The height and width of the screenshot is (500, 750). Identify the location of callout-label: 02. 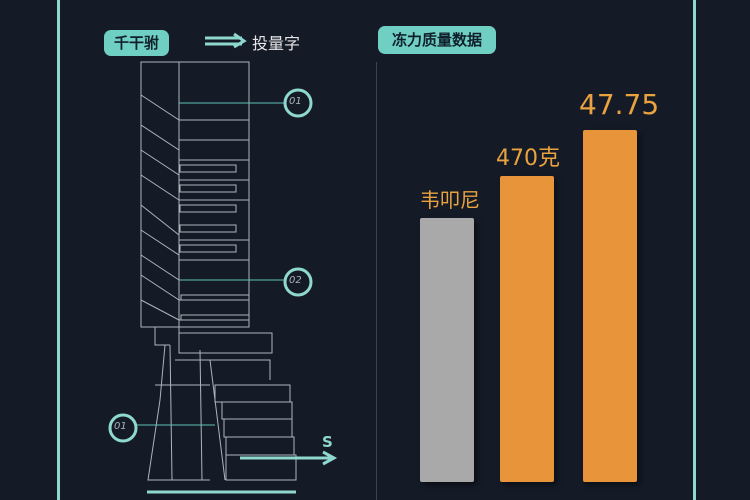
(295, 280).